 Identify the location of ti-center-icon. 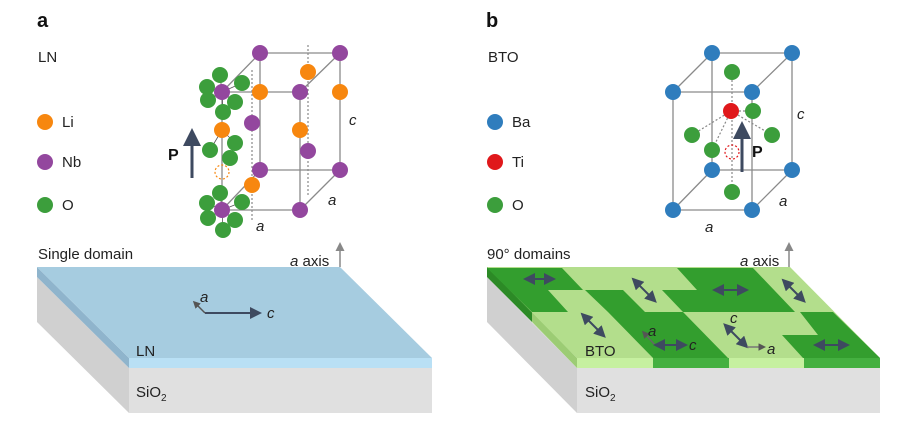
(732, 152).